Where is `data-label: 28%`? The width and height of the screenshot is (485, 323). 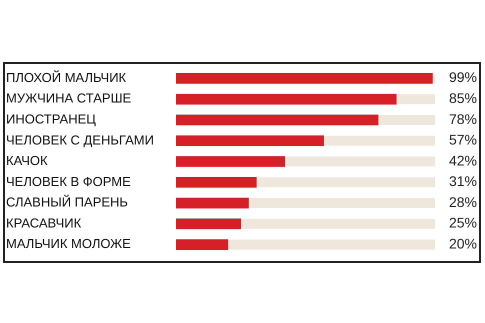 data-label: 28% is located at coordinates (462, 202).